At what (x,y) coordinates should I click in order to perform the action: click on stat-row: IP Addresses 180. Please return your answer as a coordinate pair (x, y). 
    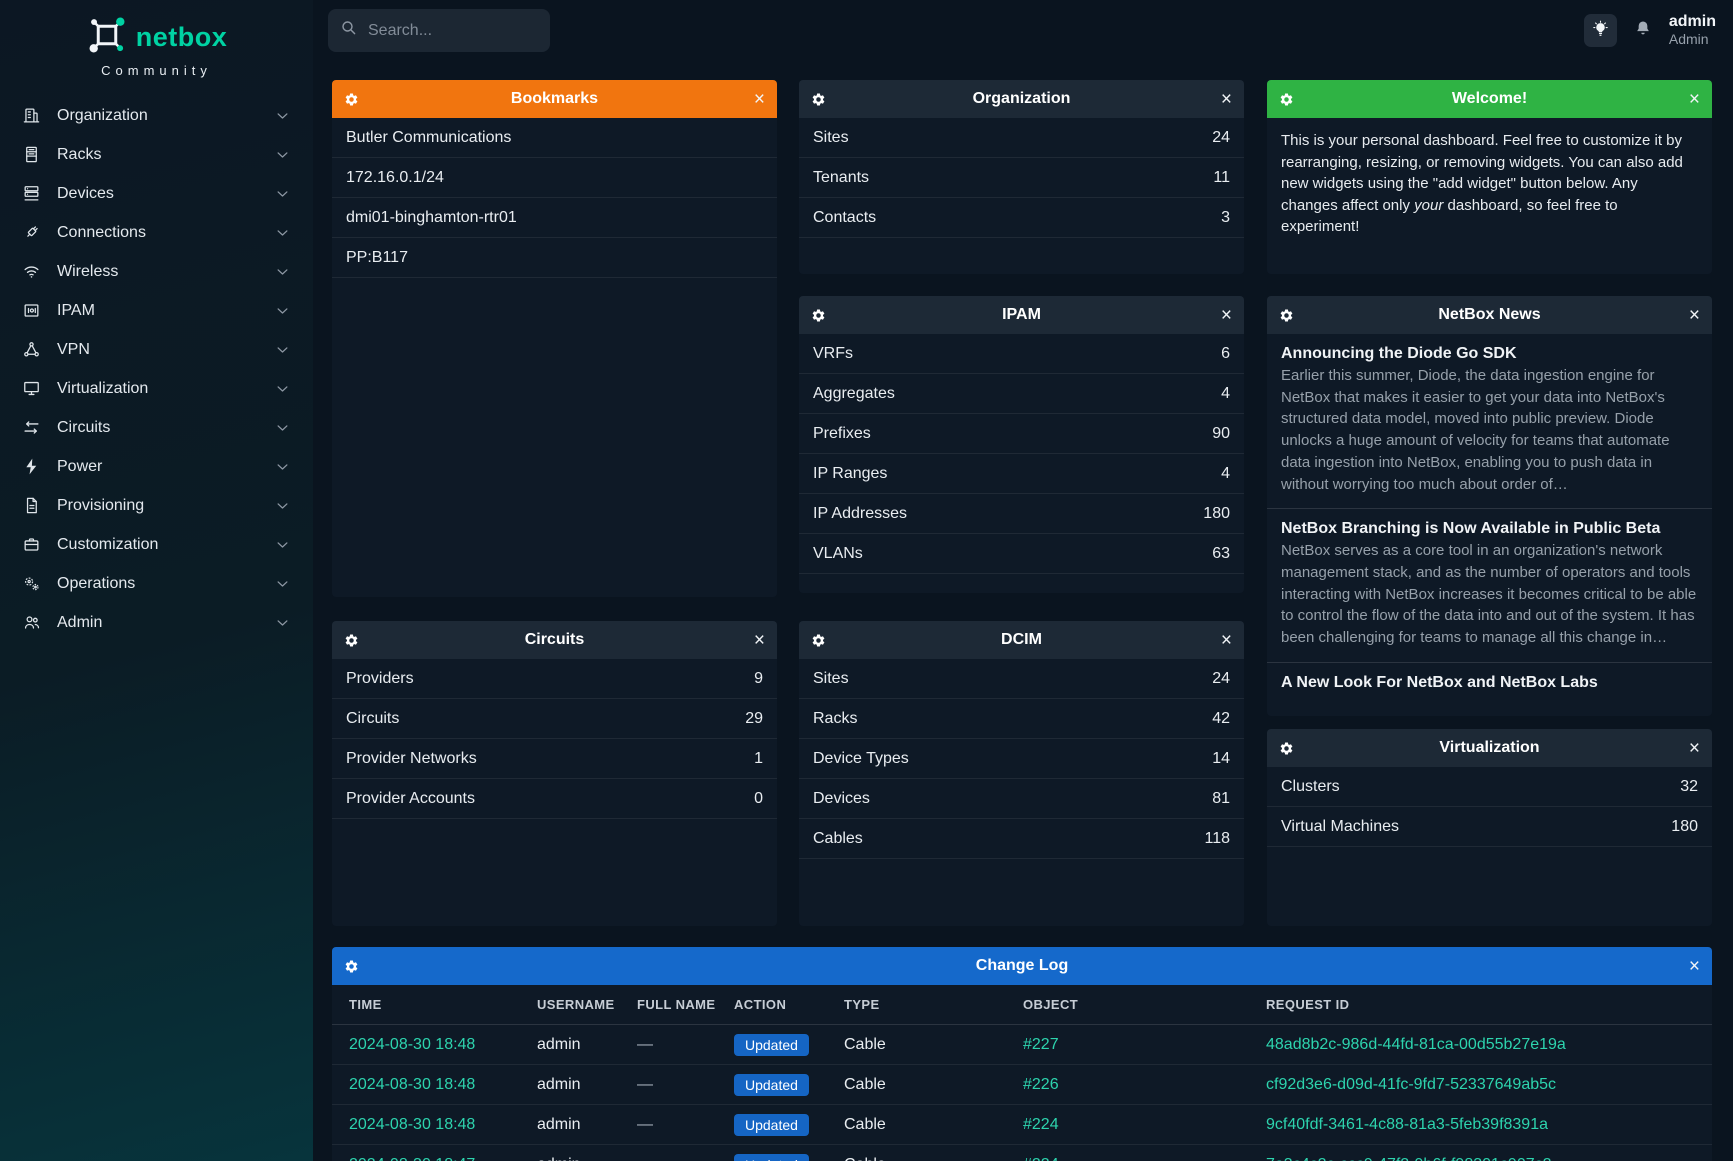
    Looking at the image, I should click on (1021, 514).